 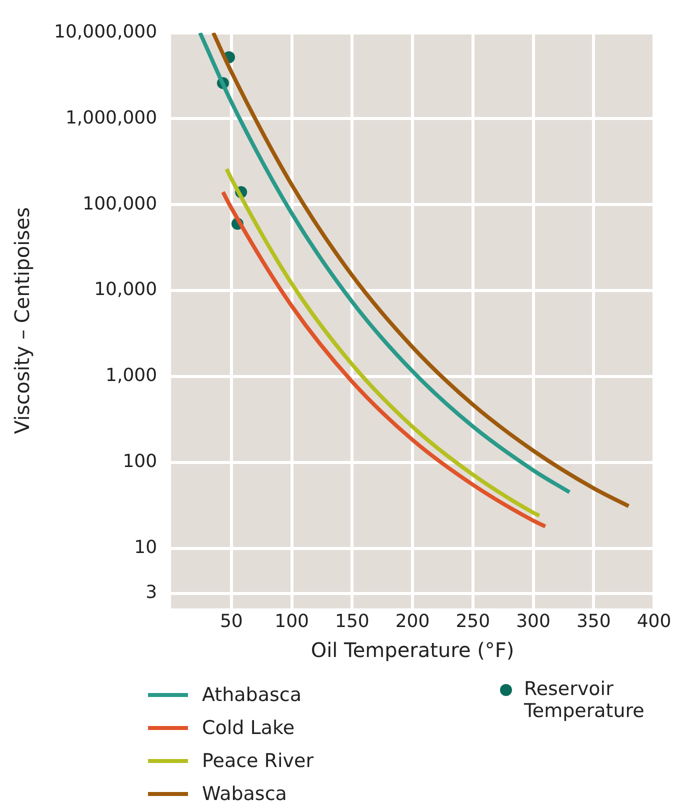 What do you see at coordinates (132, 375) in the screenshot?
I see `y-tick-label: 1,000` at bounding box center [132, 375].